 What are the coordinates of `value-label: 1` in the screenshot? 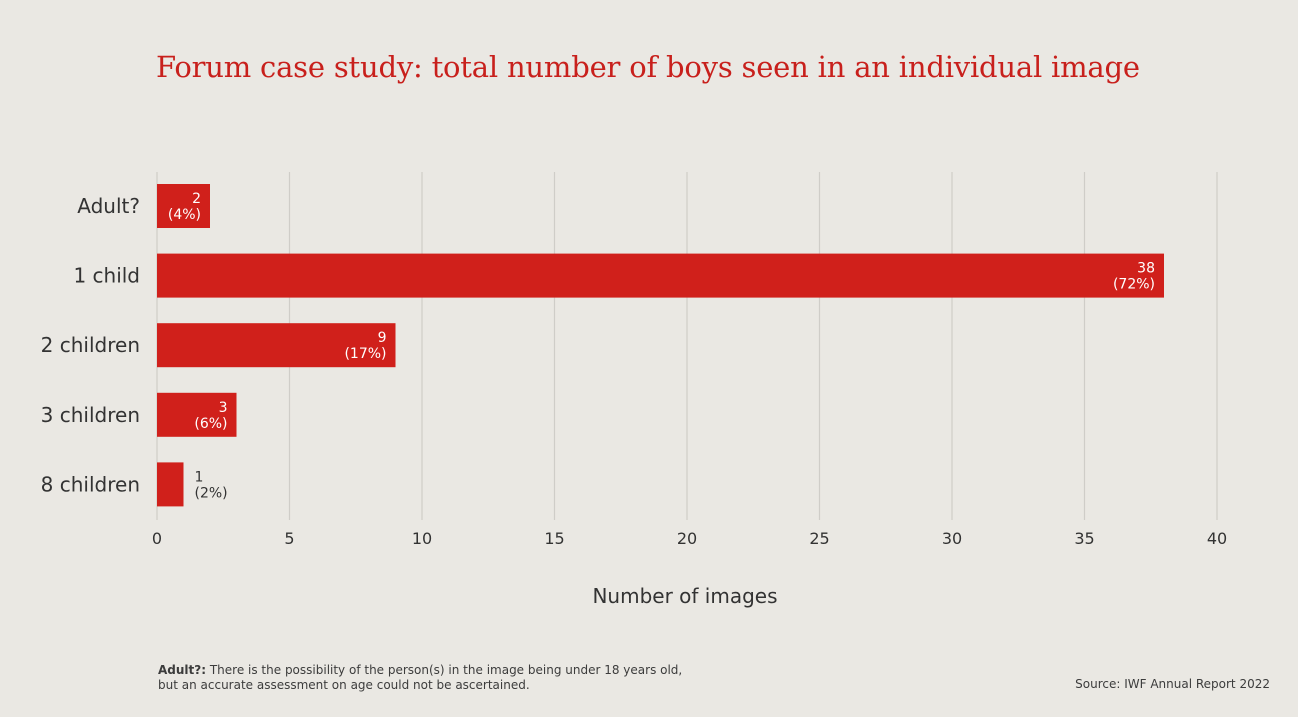 It's located at (199, 477).